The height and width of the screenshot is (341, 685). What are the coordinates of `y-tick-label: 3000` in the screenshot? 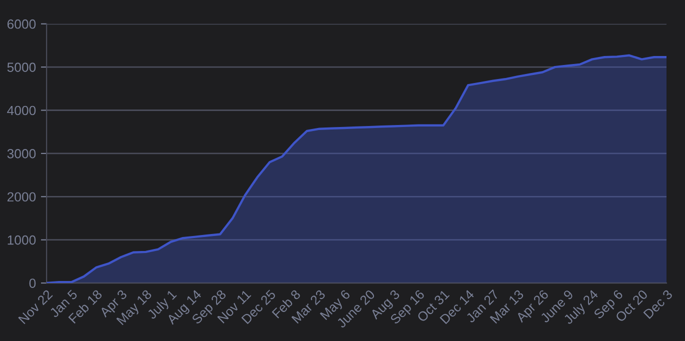 It's located at (21, 153).